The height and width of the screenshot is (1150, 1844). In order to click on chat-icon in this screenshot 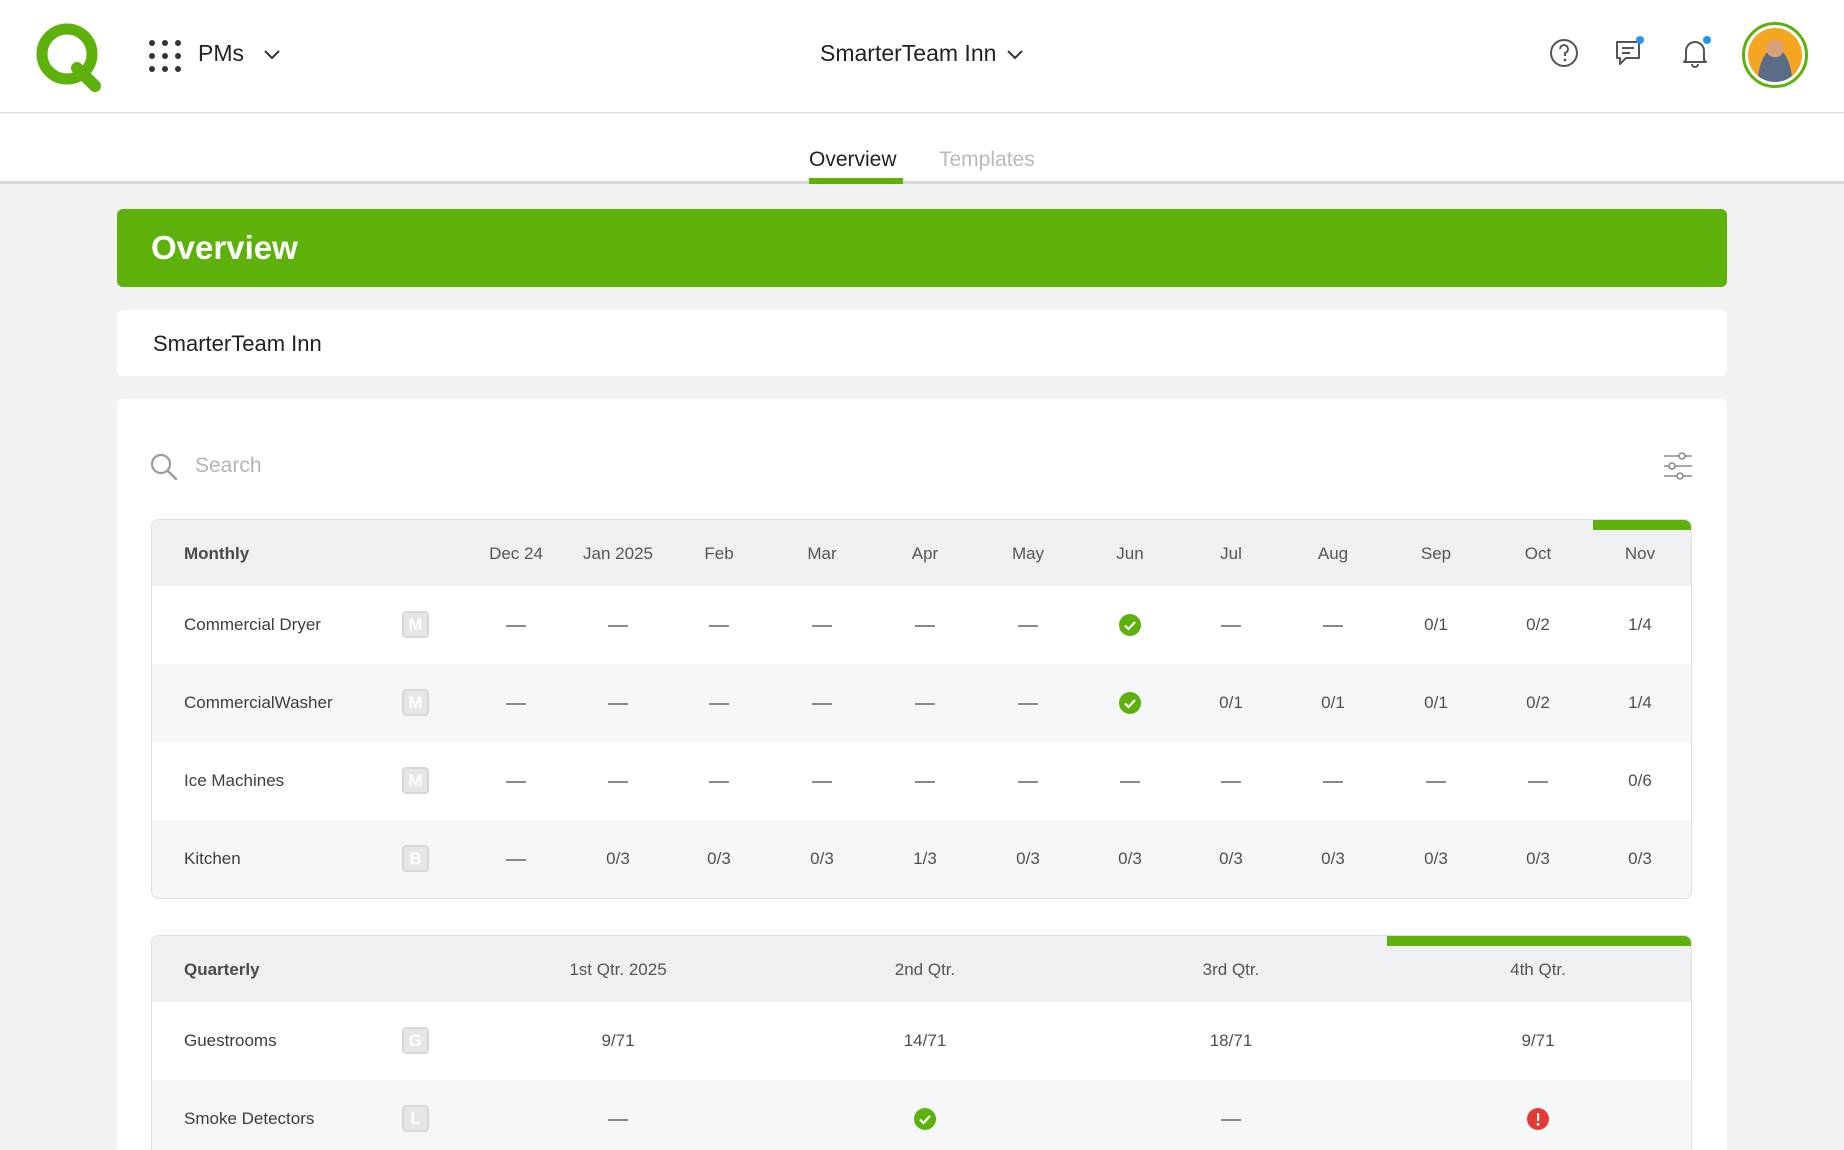, I will do `click(1629, 53)`.